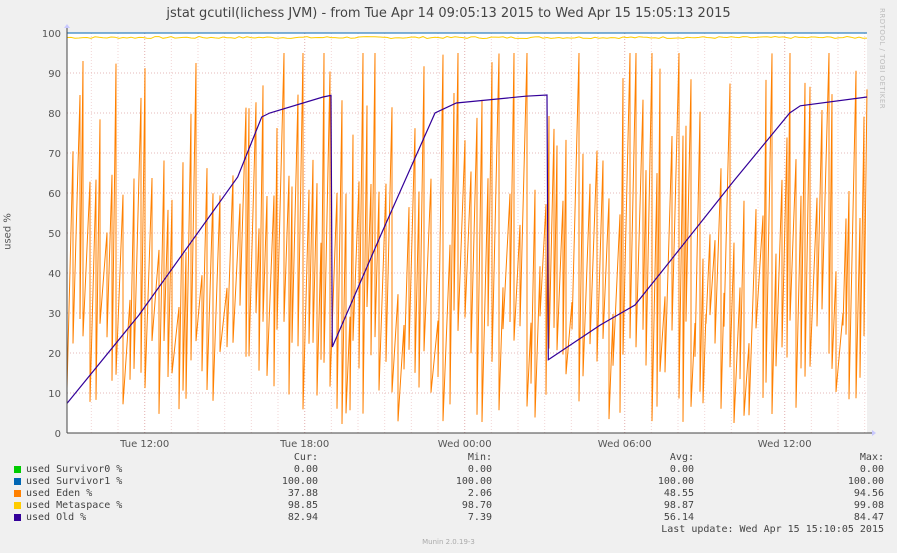 Image resolution: width=897 pixels, height=553 pixels. What do you see at coordinates (675, 481) in the screenshot?
I see `legend-avg: 100.00` at bounding box center [675, 481].